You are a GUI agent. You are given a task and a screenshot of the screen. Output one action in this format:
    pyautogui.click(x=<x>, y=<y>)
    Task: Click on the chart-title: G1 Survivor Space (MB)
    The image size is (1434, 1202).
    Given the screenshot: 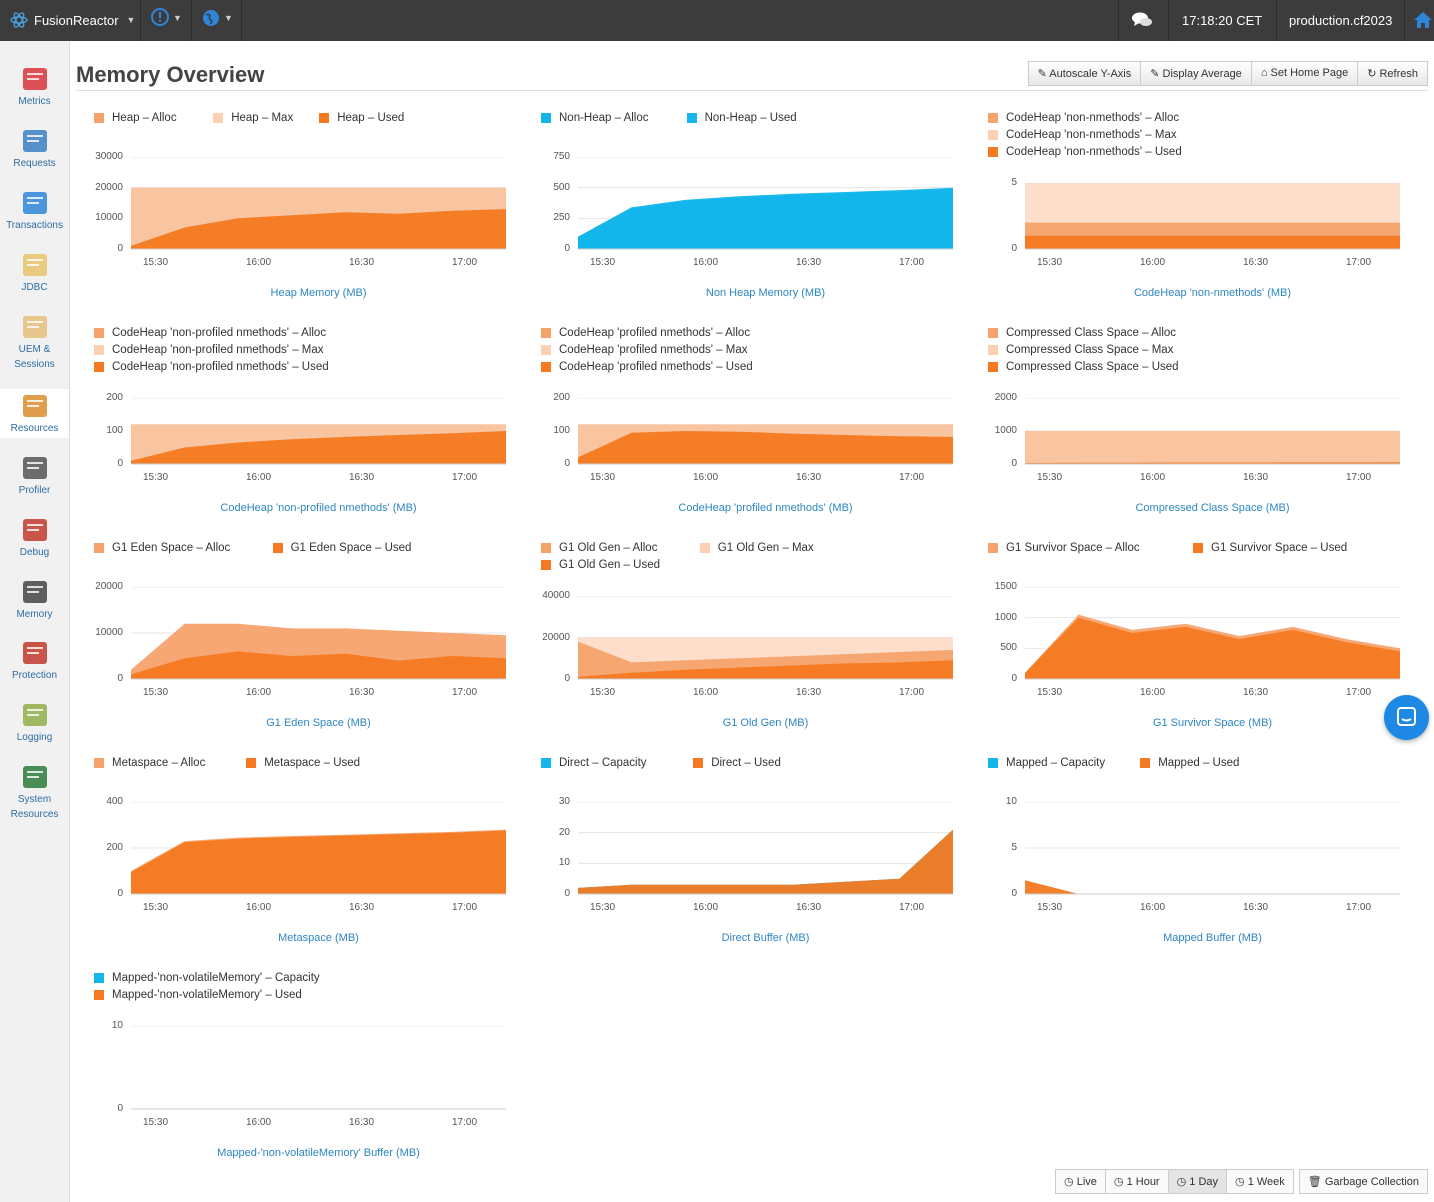 What is the action you would take?
    pyautogui.click(x=1212, y=723)
    